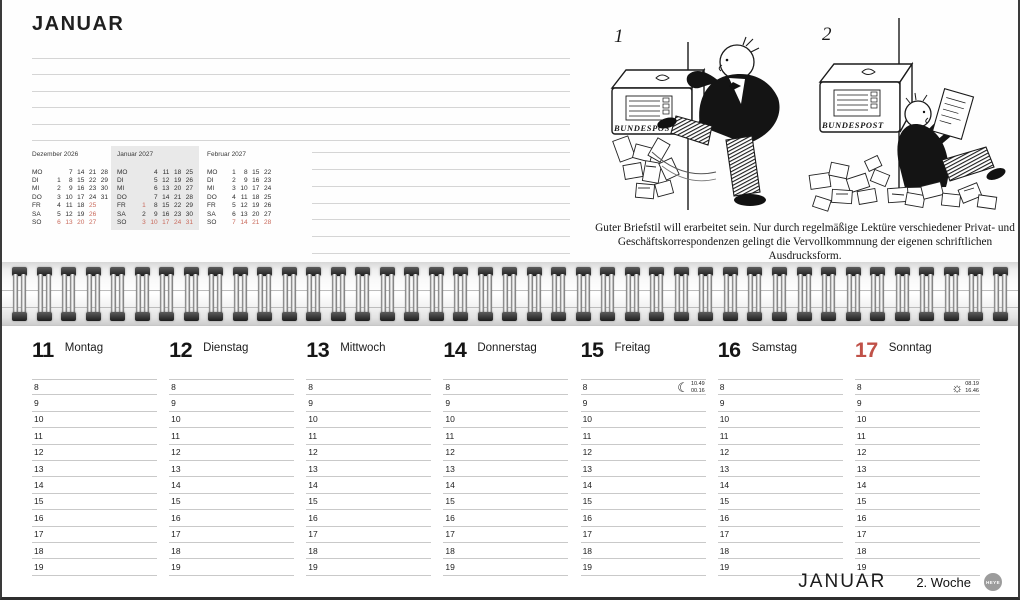 This screenshot has width=1020, height=600. Describe the element at coordinates (94, 469) in the screenshot. I see `hour-row: 13` at that location.